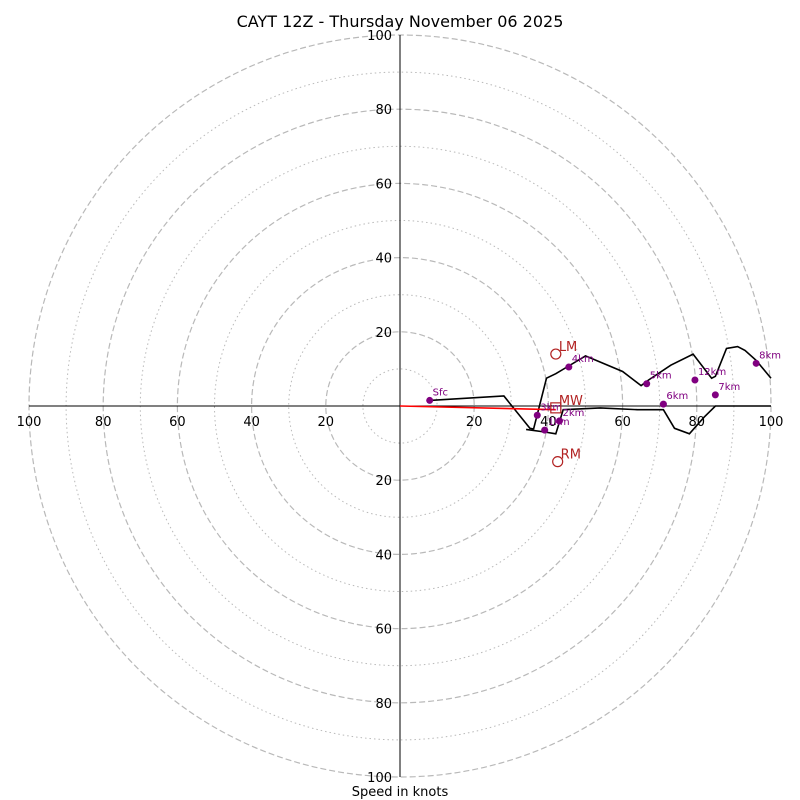 The image size is (800, 800). Describe the element at coordinates (545, 430) in the screenshot. I see `height-marker-1km` at that location.